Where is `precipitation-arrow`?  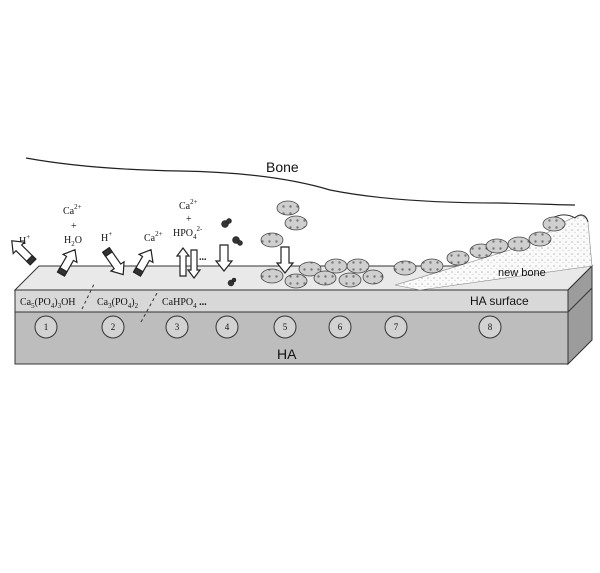
precipitation-arrow is located at coordinates (224, 258).